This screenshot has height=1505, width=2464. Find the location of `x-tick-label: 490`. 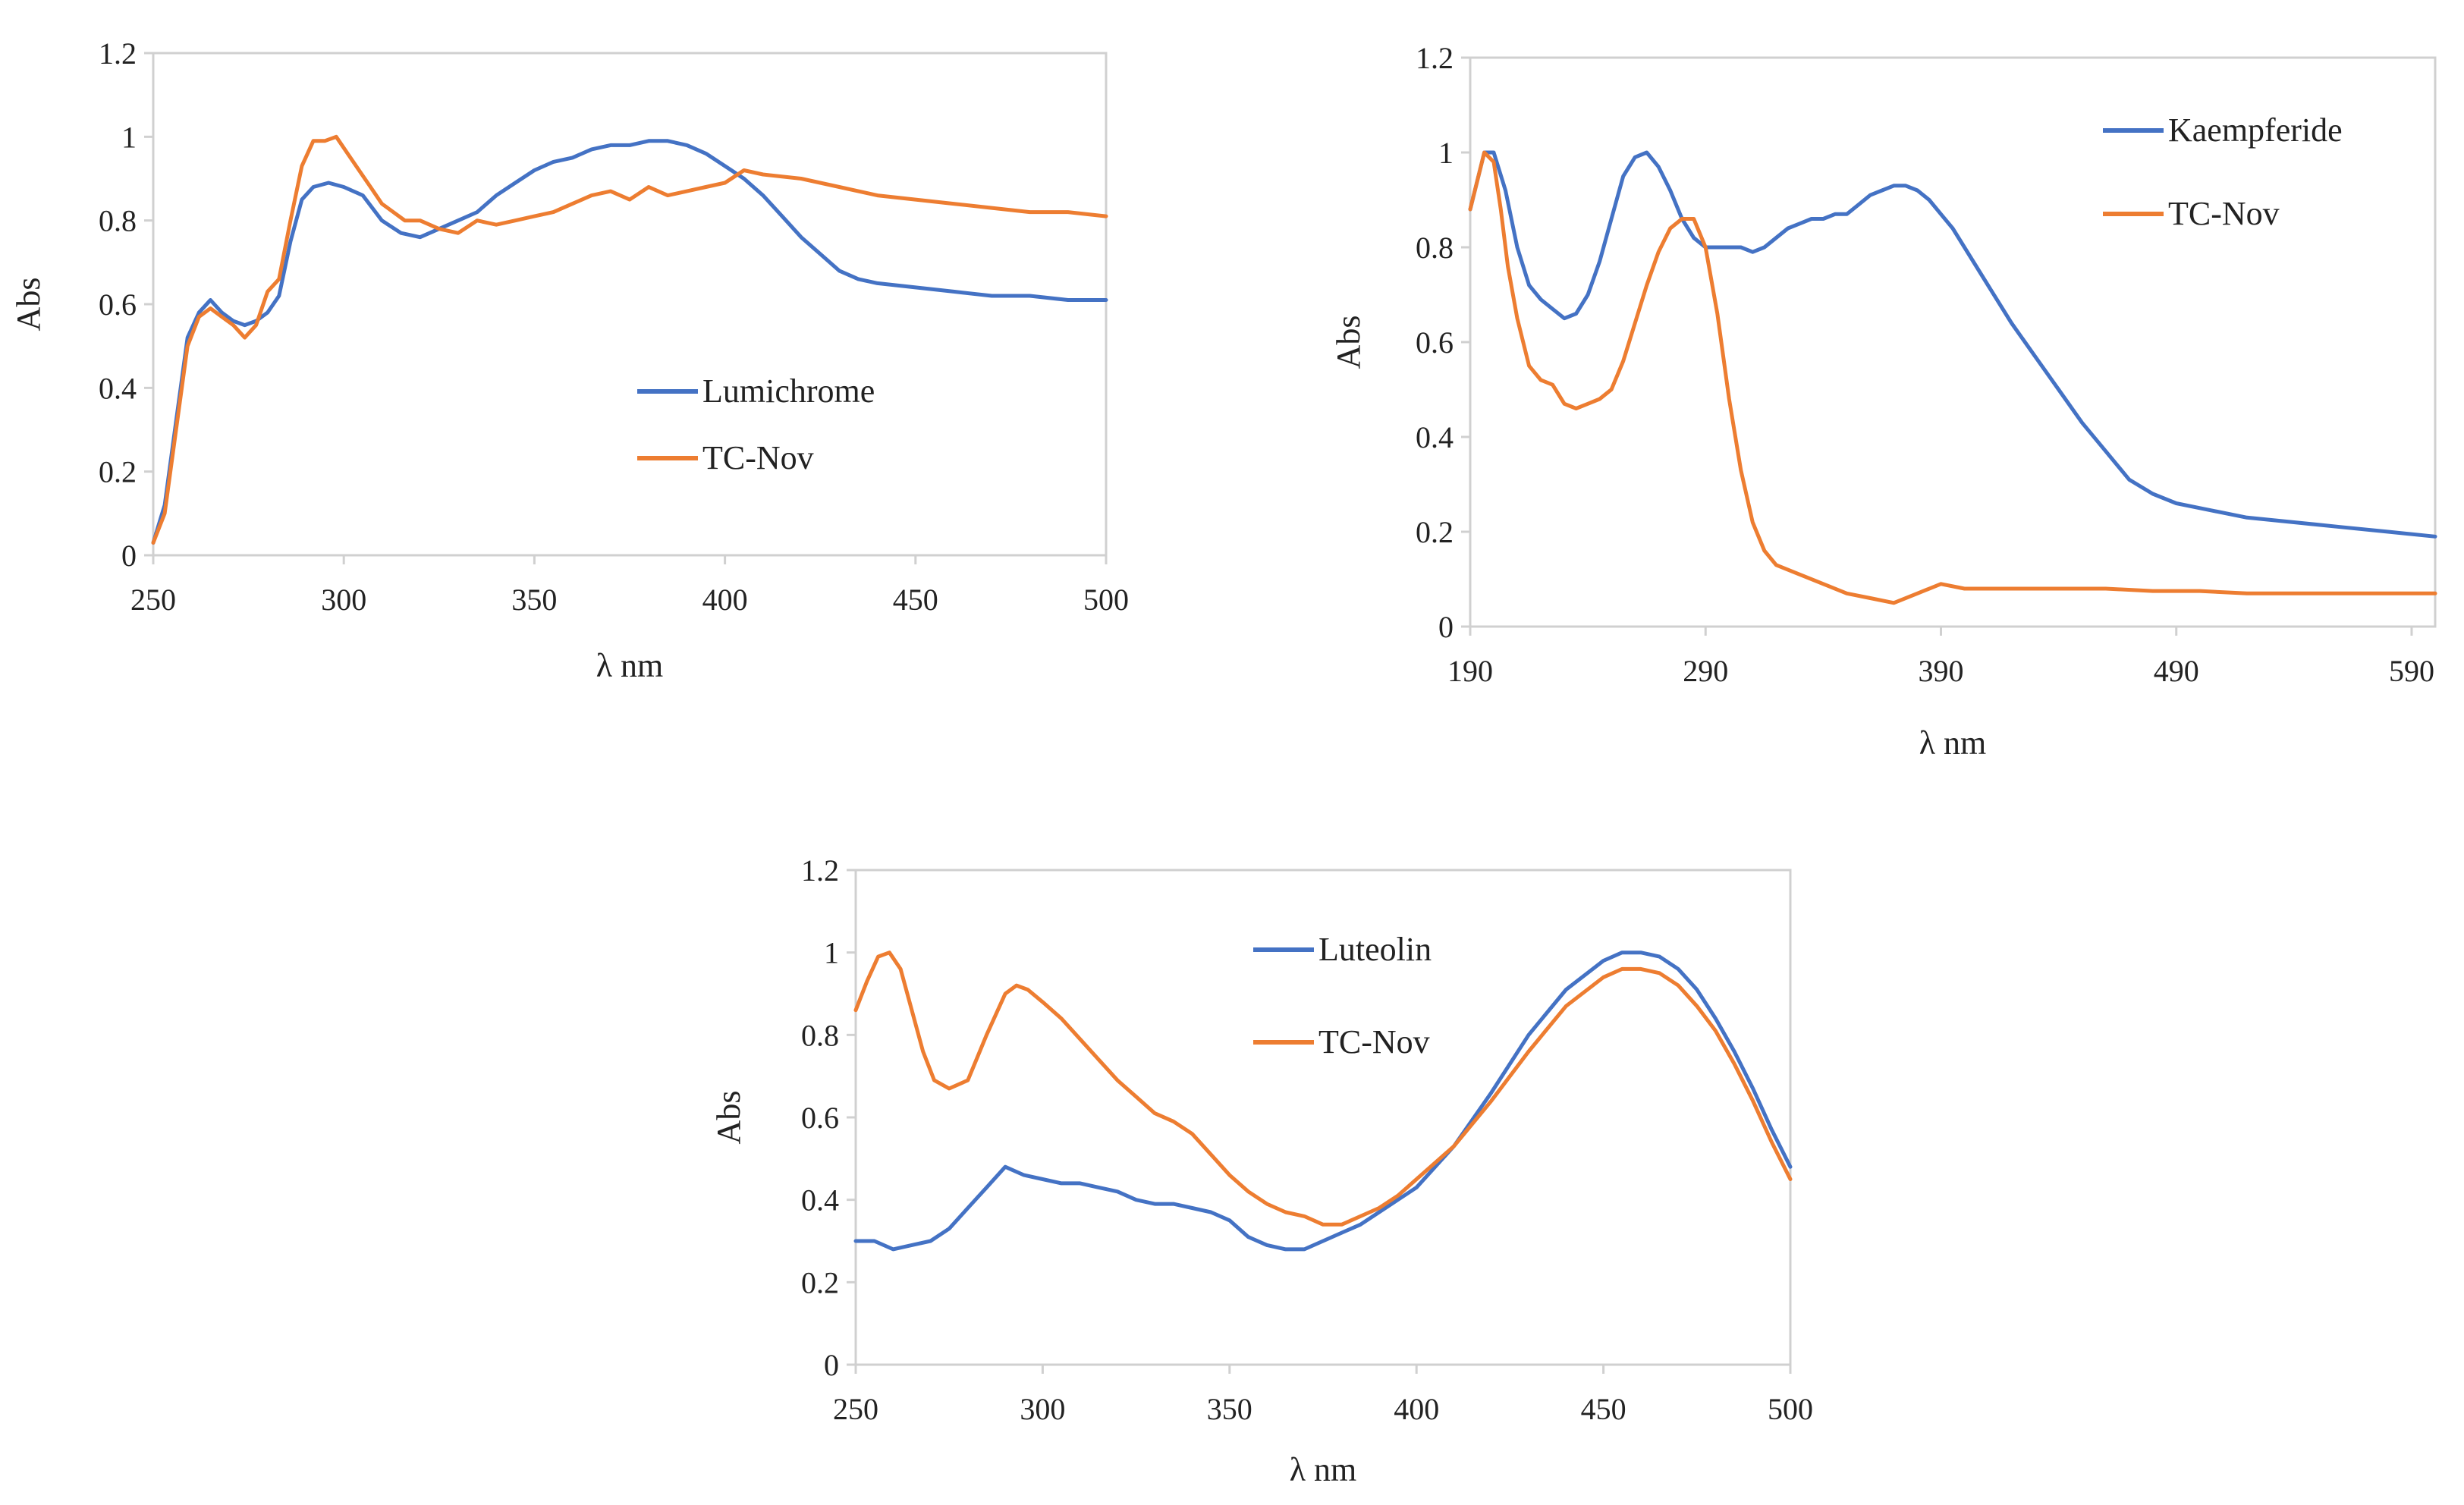

x-tick-label: 490 is located at coordinates (2176, 671).